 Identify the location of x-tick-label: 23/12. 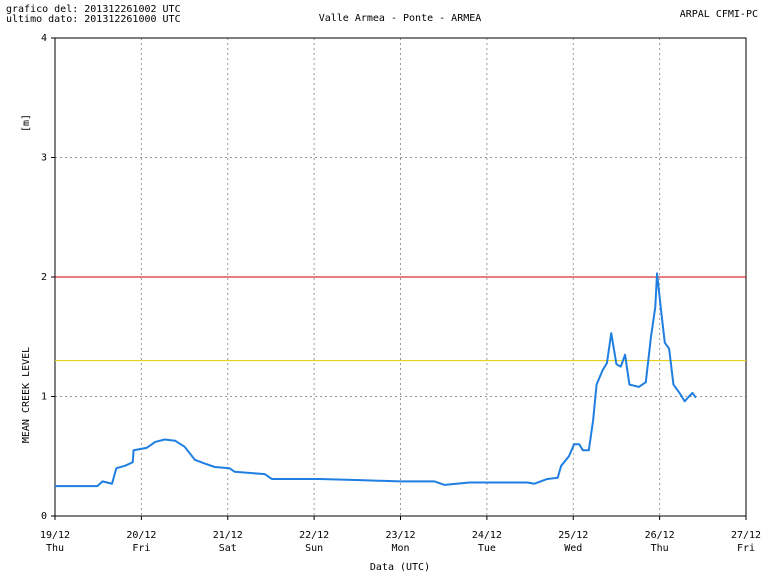
(400, 535).